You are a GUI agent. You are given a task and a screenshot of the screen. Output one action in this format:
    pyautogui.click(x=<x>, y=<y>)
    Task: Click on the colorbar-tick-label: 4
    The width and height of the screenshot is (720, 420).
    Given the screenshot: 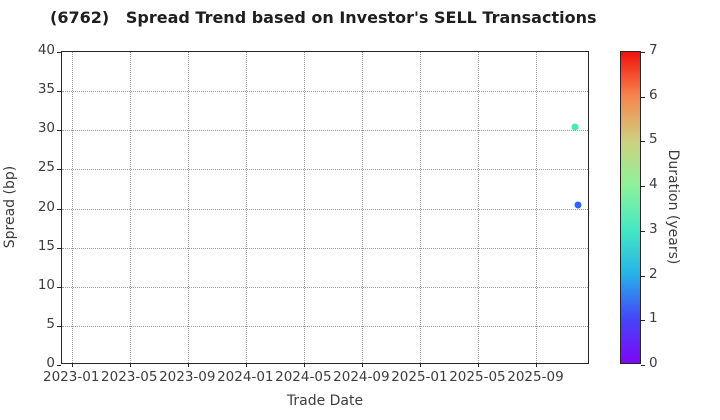 What is the action you would take?
    pyautogui.click(x=653, y=184)
    